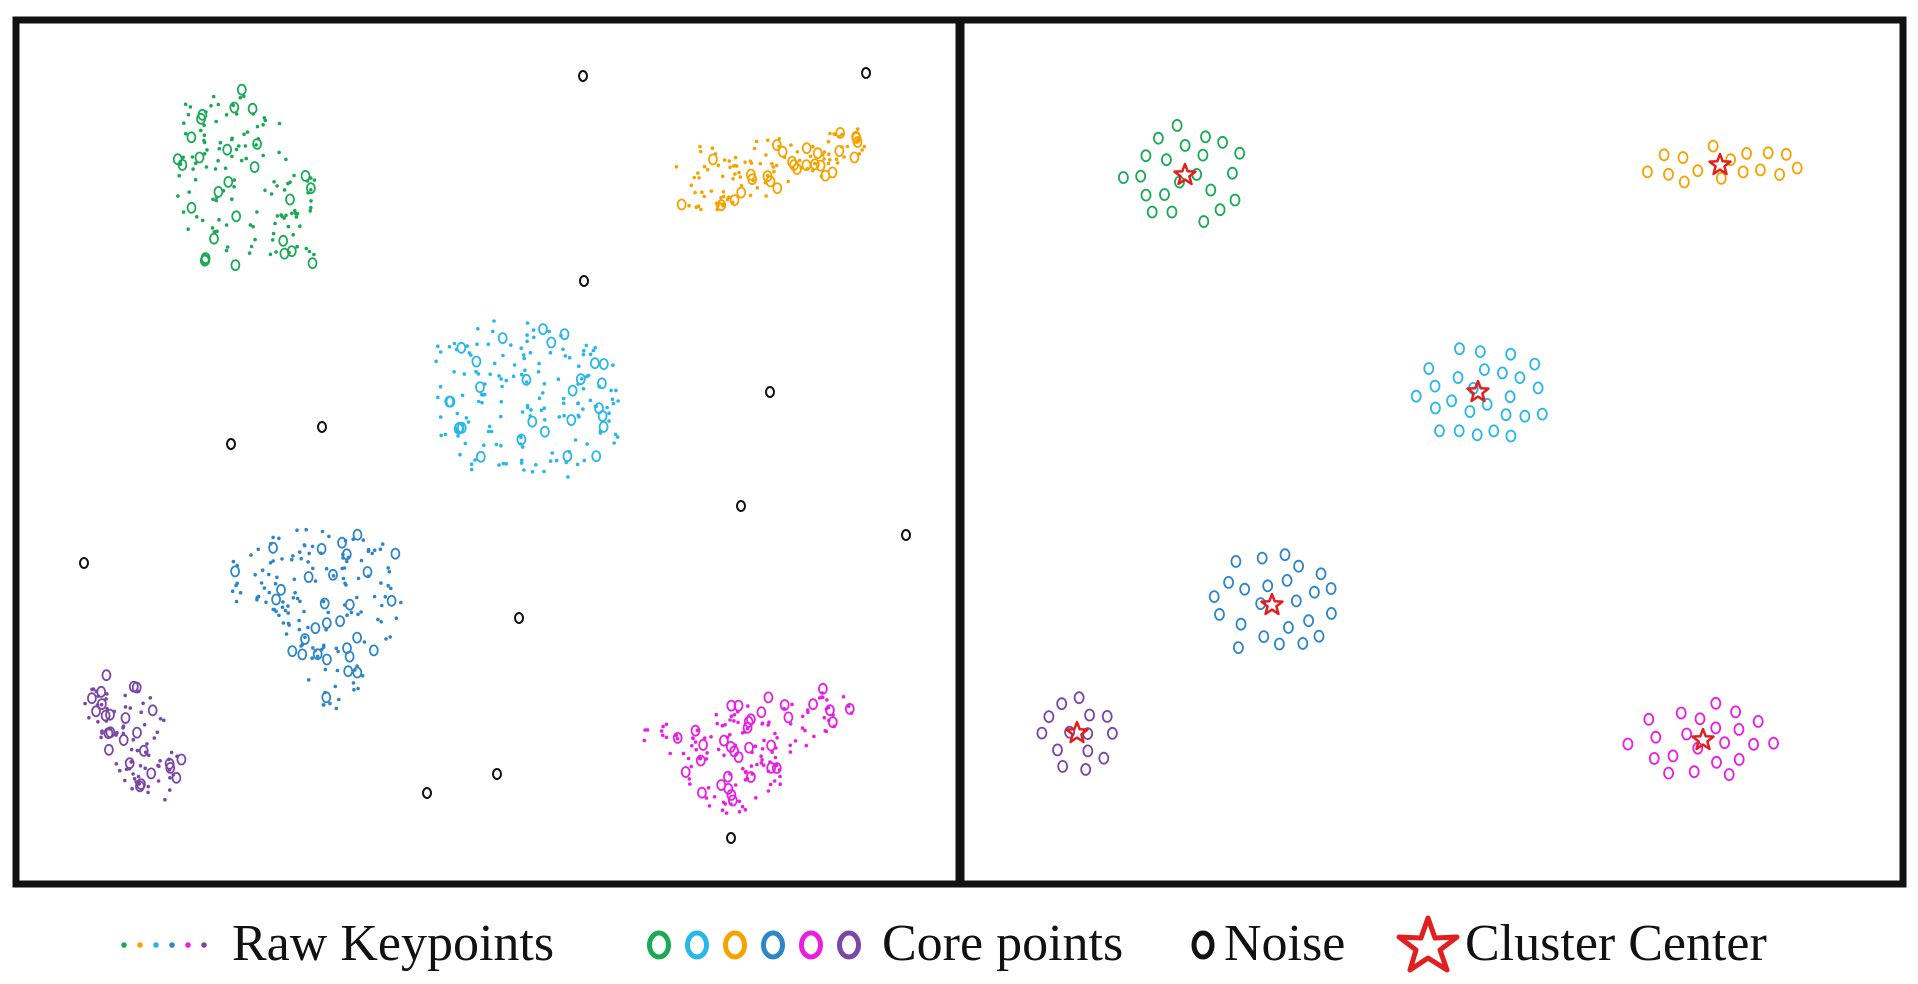 The height and width of the screenshot is (984, 1918). Describe the element at coordinates (1002, 943) in the screenshot. I see `core-points-label: Core points` at that location.